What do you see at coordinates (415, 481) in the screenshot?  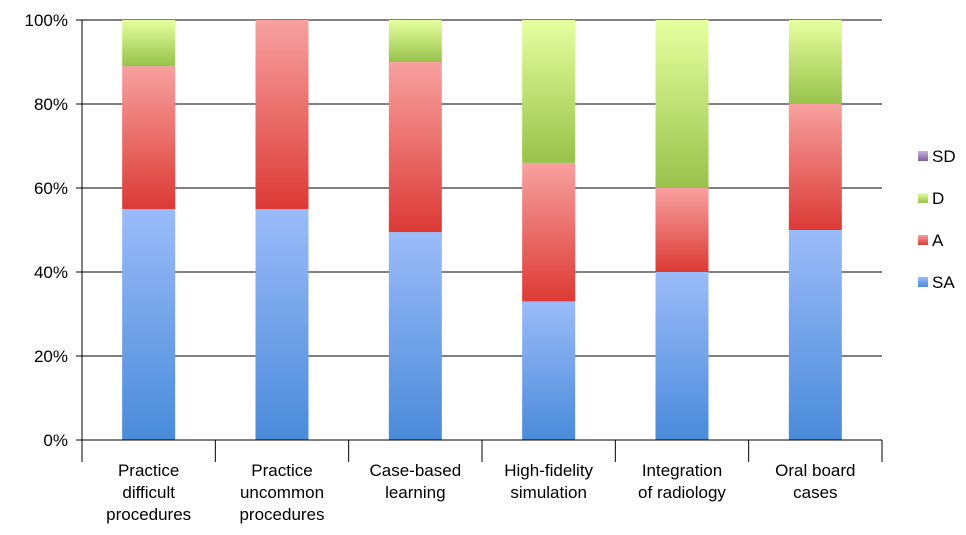 I see `x-category-label: Case-based learning` at bounding box center [415, 481].